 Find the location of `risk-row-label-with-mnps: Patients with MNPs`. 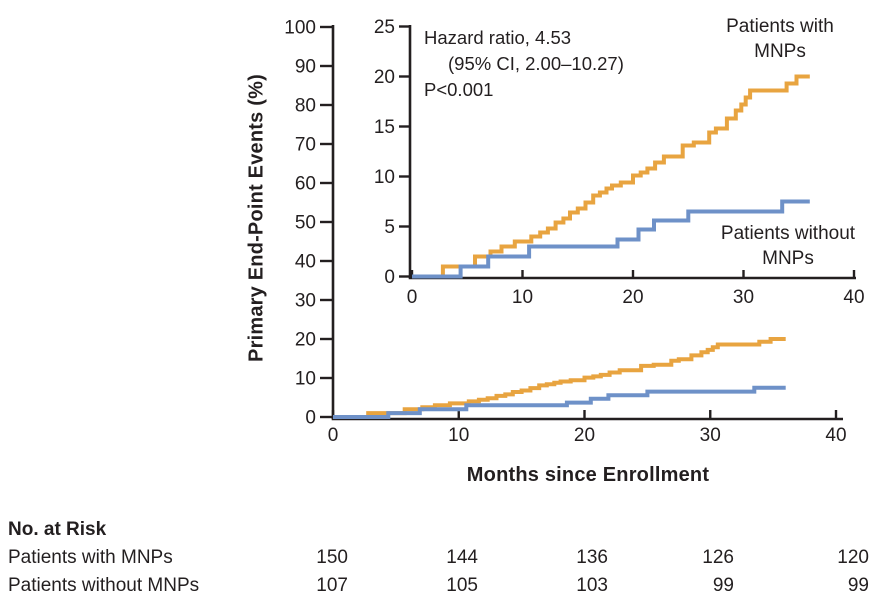

risk-row-label-with-mnps: Patients with MNPs is located at coordinates (90, 557).